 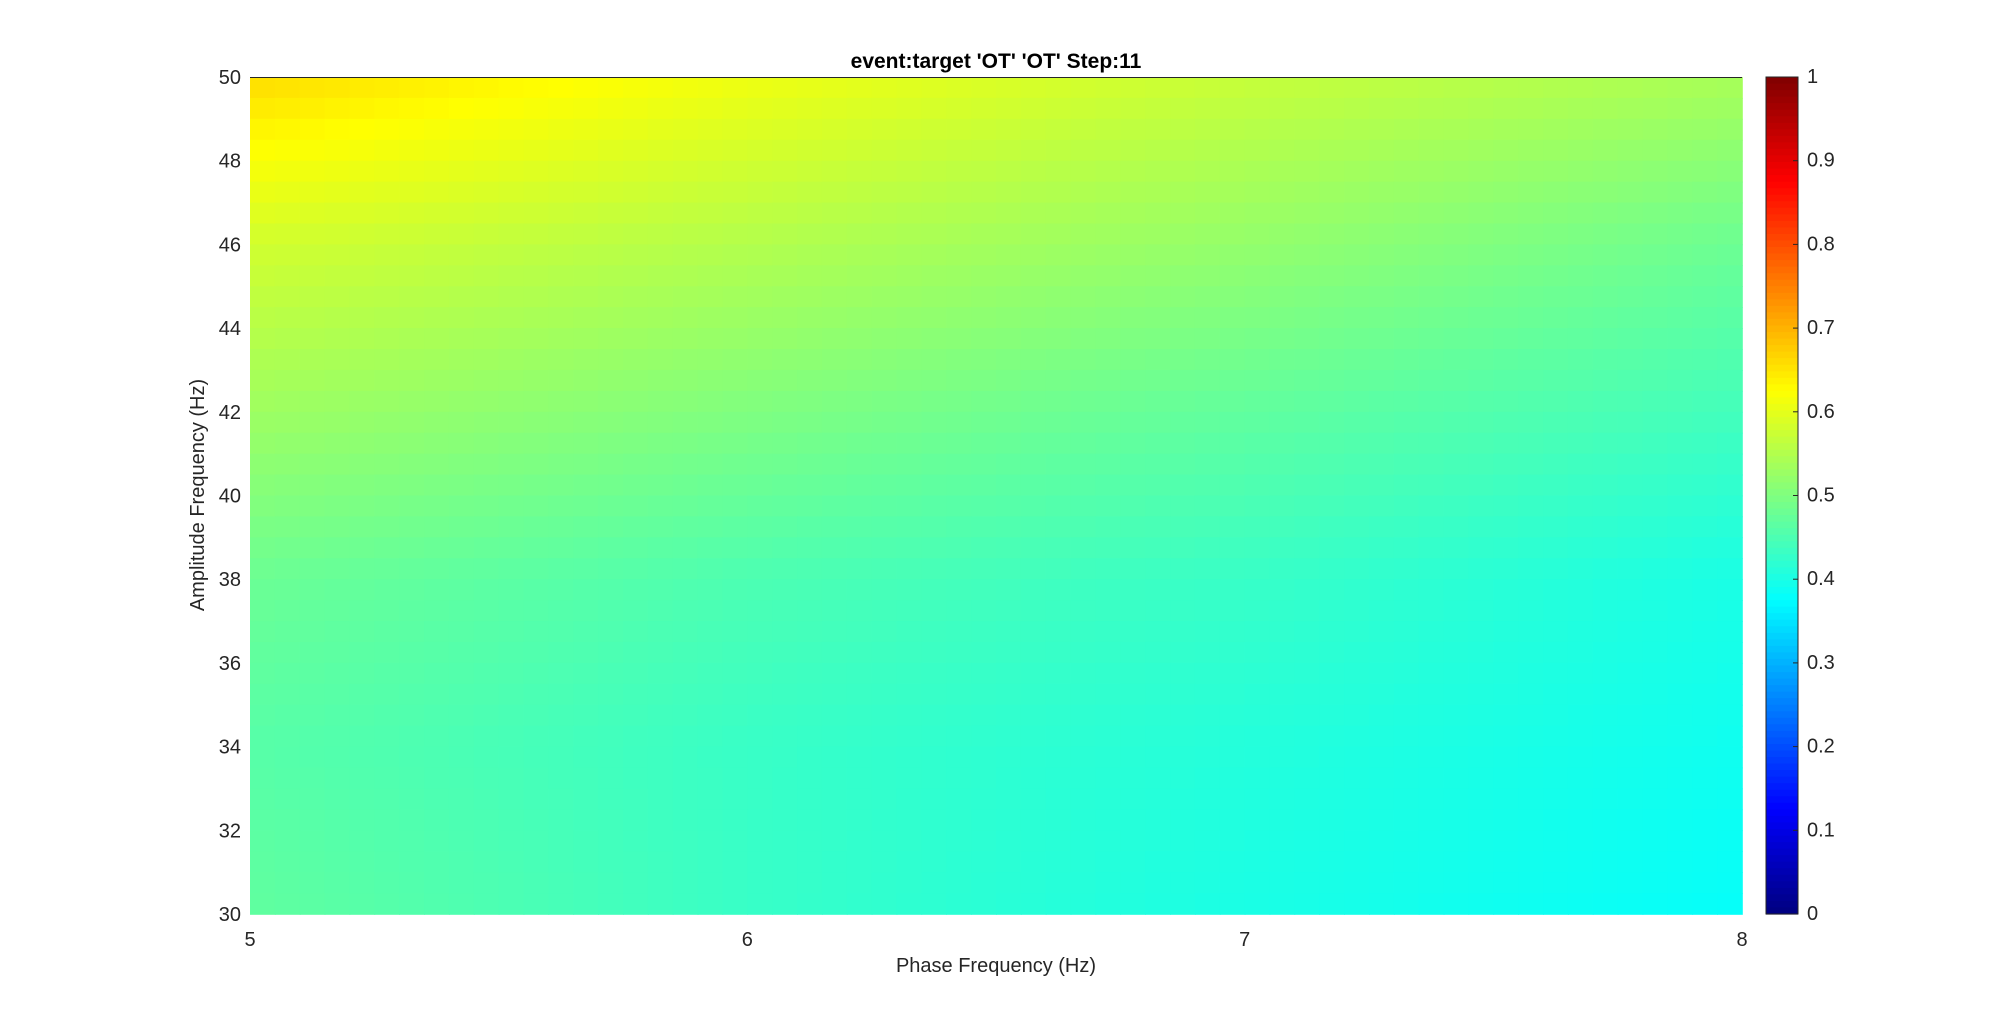 What do you see at coordinates (1821, 244) in the screenshot?
I see `colorbar-tick-label: 0.8` at bounding box center [1821, 244].